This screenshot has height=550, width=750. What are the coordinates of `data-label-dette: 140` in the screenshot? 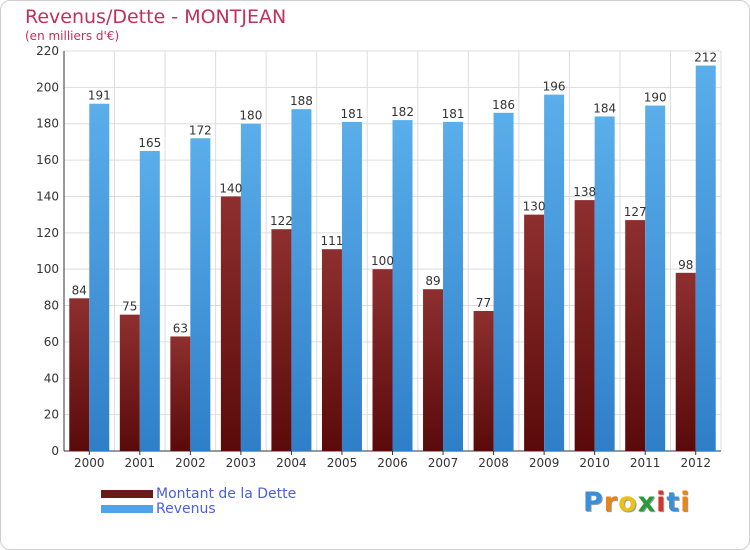 It's located at (230, 188).